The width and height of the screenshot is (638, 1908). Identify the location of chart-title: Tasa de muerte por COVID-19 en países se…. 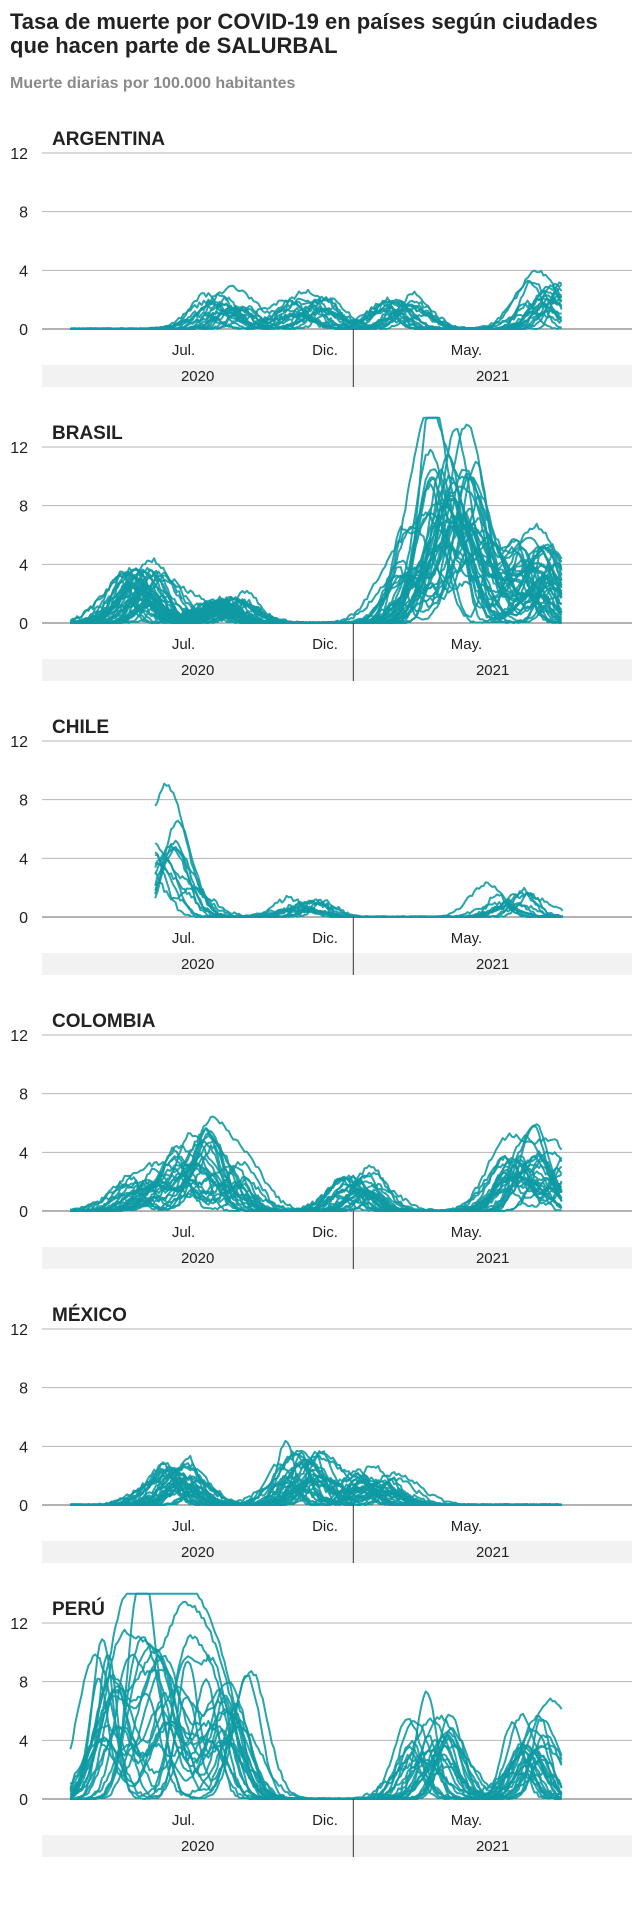
(304, 33).